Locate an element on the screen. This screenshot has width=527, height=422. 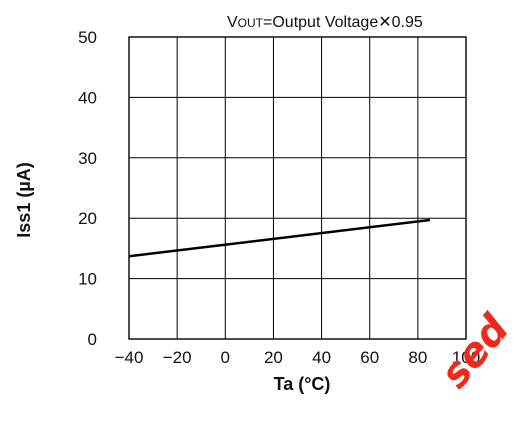
x-tick-labels: −40 −20 0 20 40 60 80 100 is located at coordinates (298, 357).